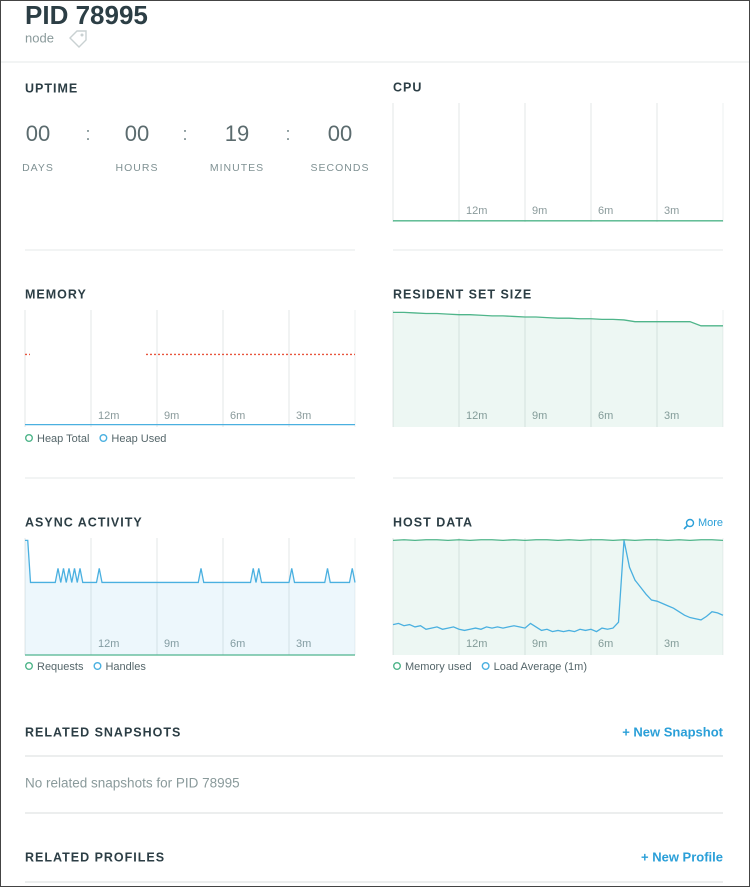 This screenshot has width=750, height=887. I want to click on legend-label: Load Average (1m), so click(540, 667).